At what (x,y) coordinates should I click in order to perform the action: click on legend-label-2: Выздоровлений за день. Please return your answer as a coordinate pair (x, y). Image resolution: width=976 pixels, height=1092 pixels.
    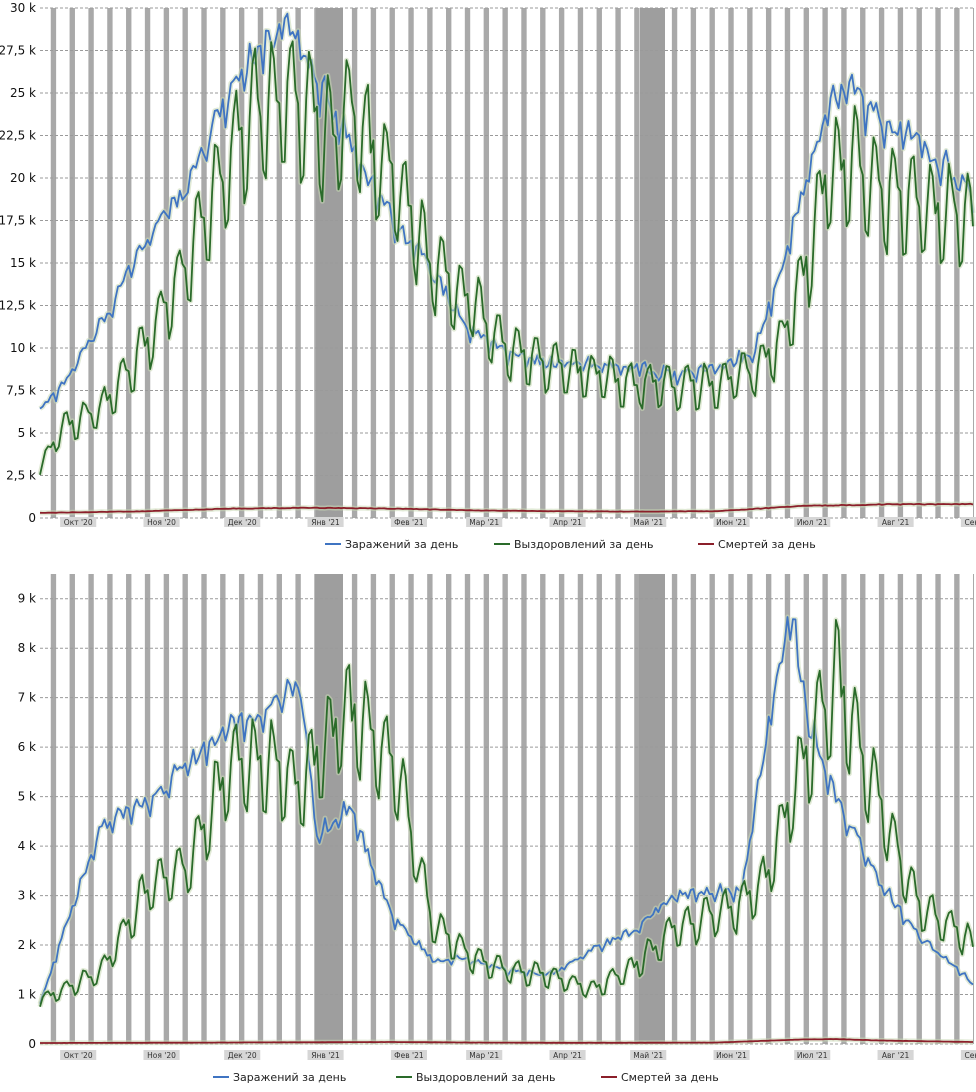
    Looking at the image, I should click on (486, 1077).